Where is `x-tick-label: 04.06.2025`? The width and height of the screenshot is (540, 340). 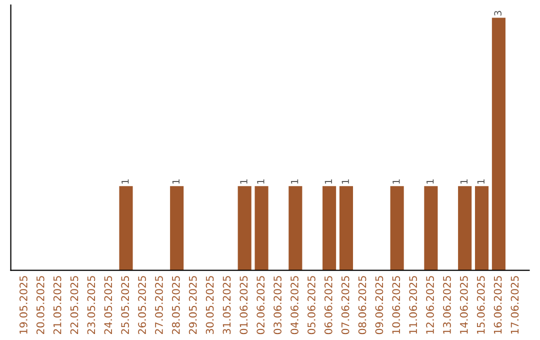 x-tick-label: 04.06.2025 is located at coordinates (294, 305).